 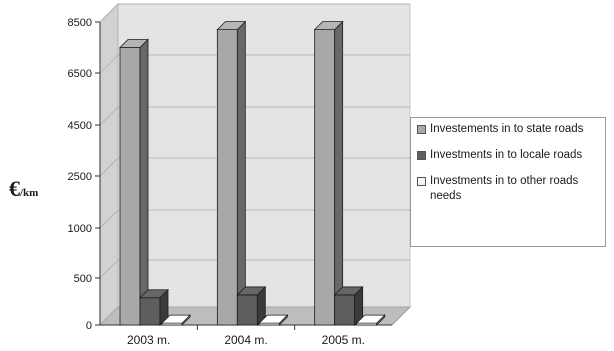 I want to click on y-axis-label-symbol: €, so click(x=14, y=188).